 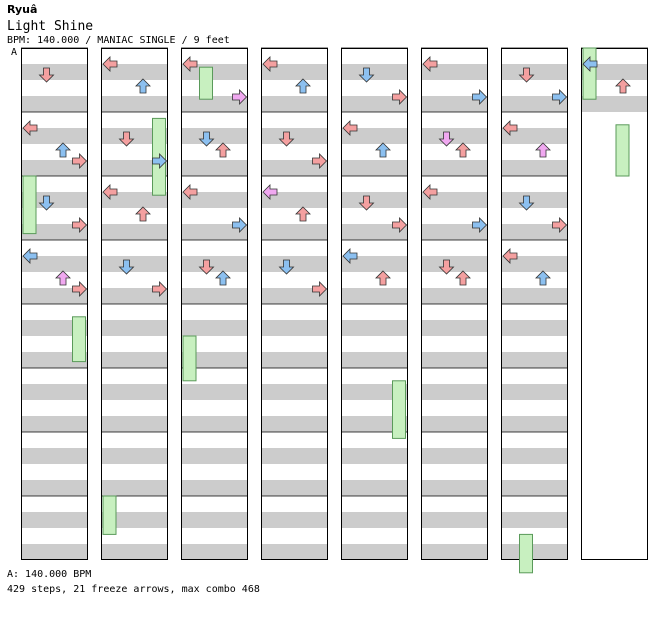 I want to click on bpm-summary: A: 140.000 BPM, so click(x=49, y=574).